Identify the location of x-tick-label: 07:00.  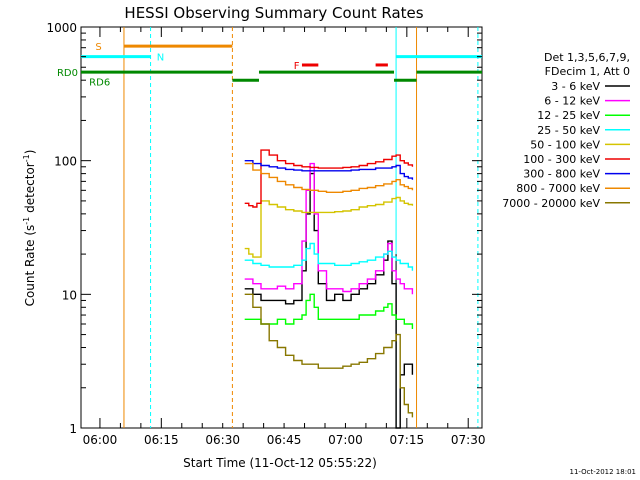
(345, 440).